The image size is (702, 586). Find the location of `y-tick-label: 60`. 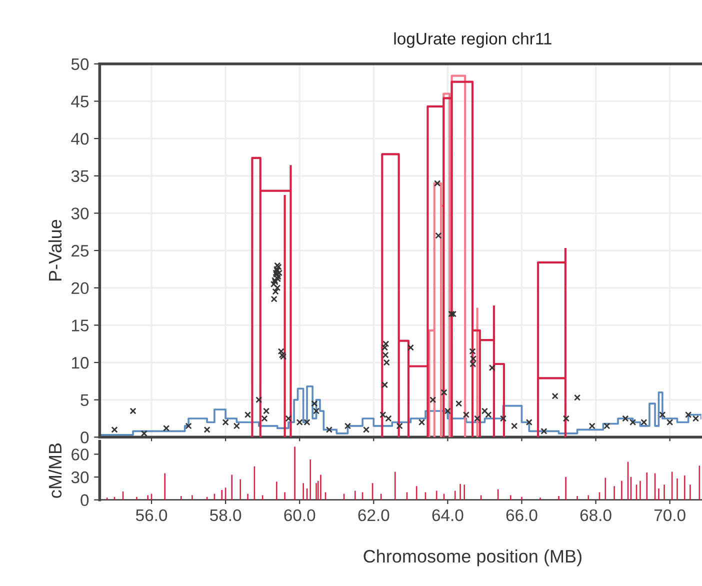

y-tick-label: 60 is located at coordinates (80, 454).